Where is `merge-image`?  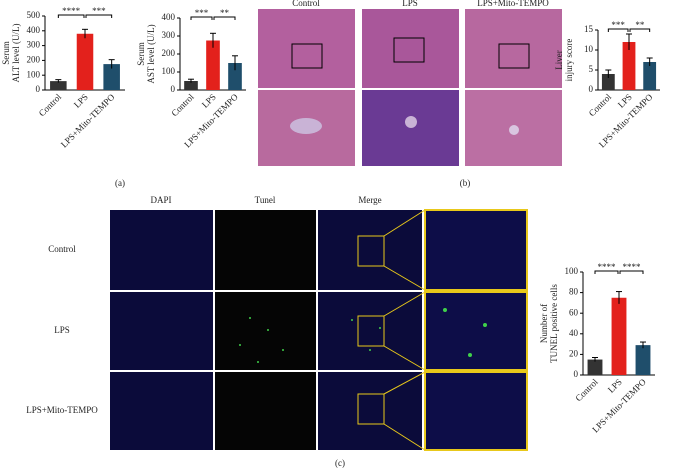
merge-image is located at coordinates (370, 331).